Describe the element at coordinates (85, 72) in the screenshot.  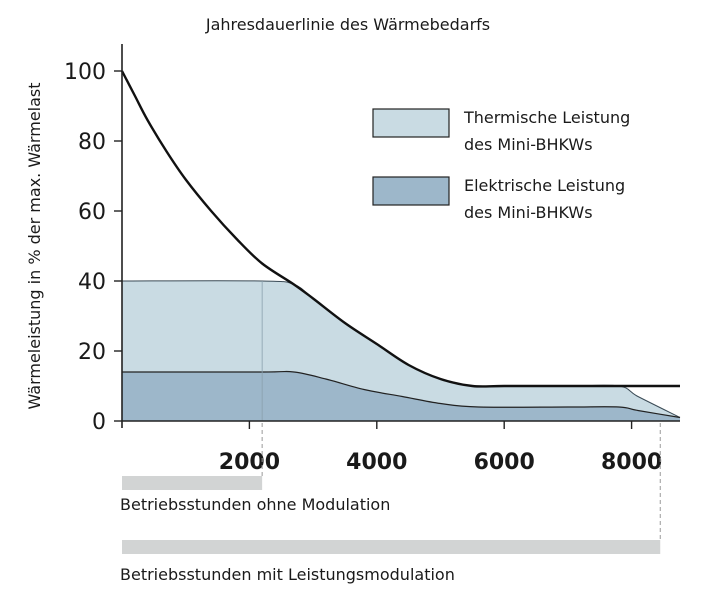
I see `y-tick-label: 100` at that location.